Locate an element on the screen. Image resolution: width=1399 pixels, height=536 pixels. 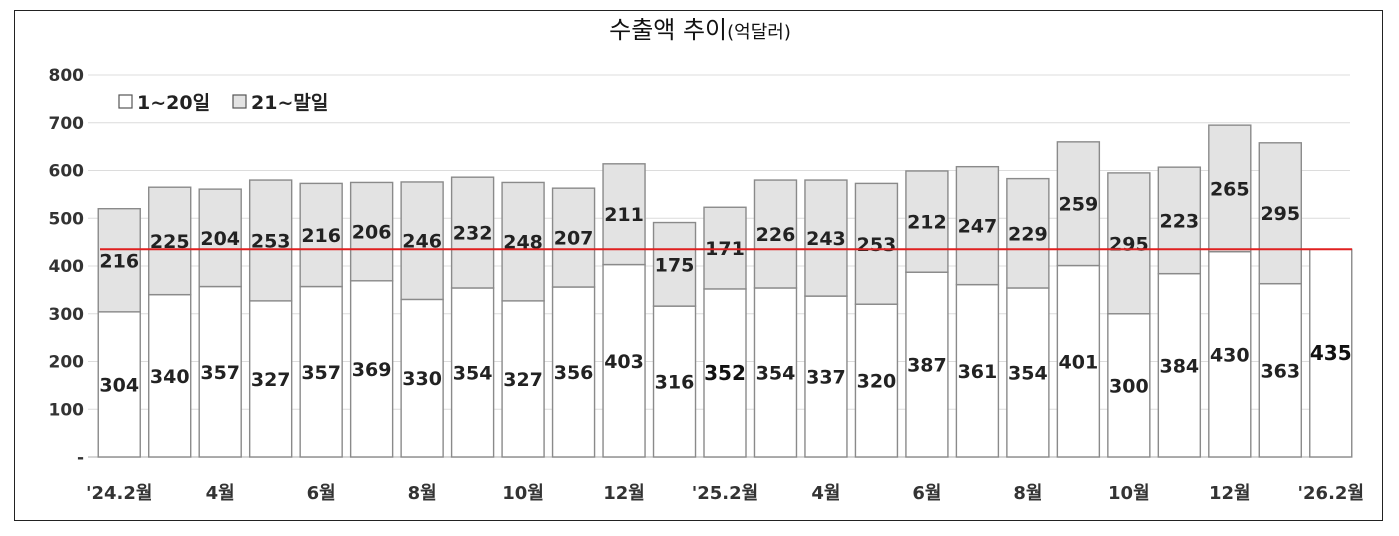
bar-label-21-end: 211 is located at coordinates (624, 215).